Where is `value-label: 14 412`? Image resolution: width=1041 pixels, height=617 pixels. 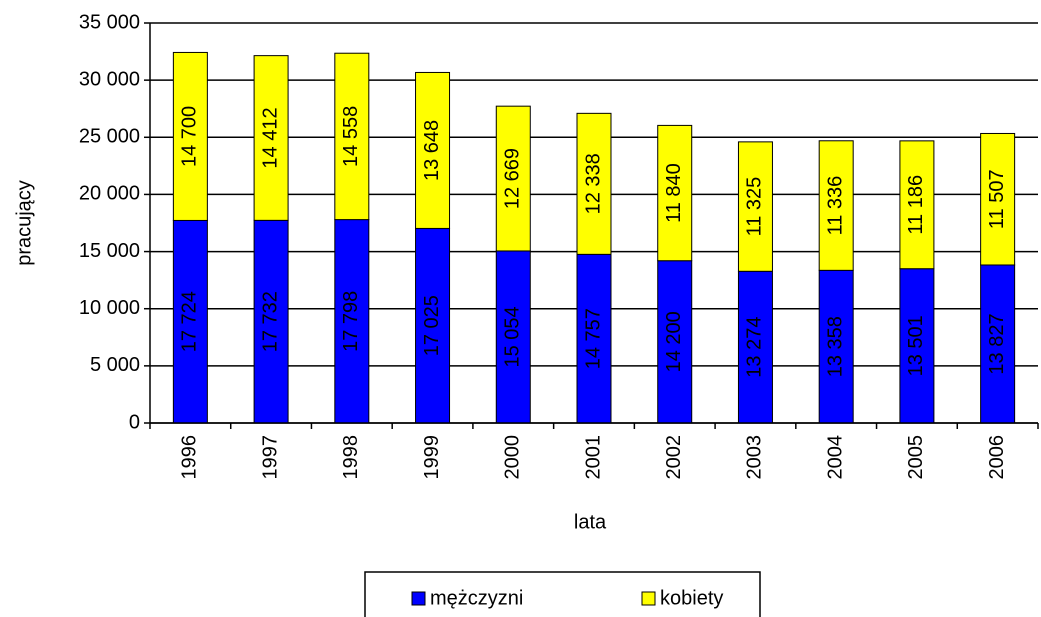 value-label: 14 412 is located at coordinates (270, 137).